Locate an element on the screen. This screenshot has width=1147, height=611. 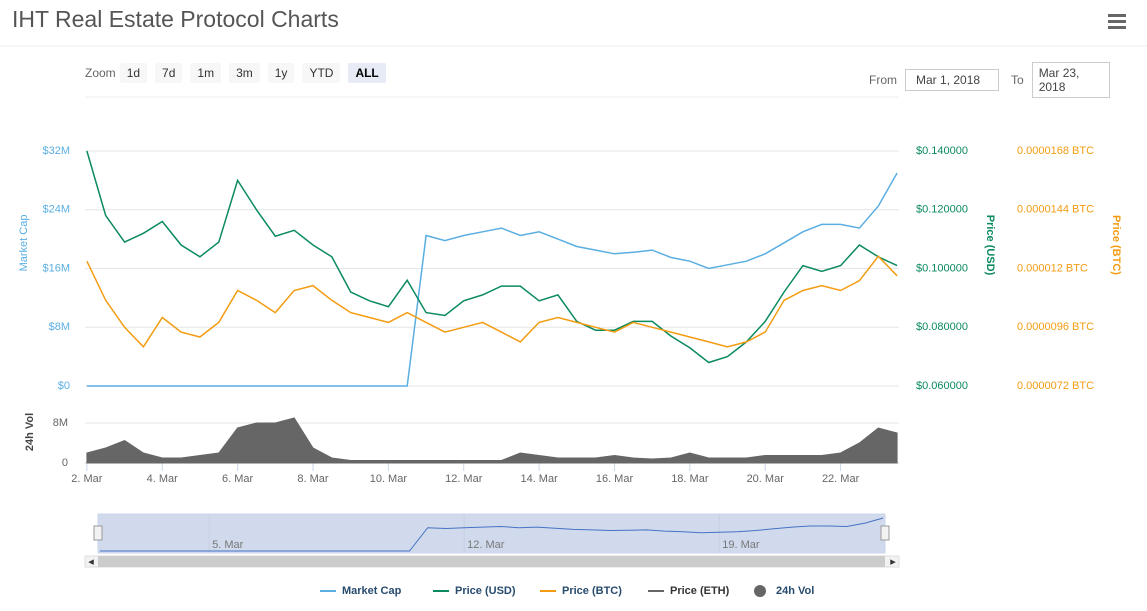
zoom-button: 1d is located at coordinates (133, 73).